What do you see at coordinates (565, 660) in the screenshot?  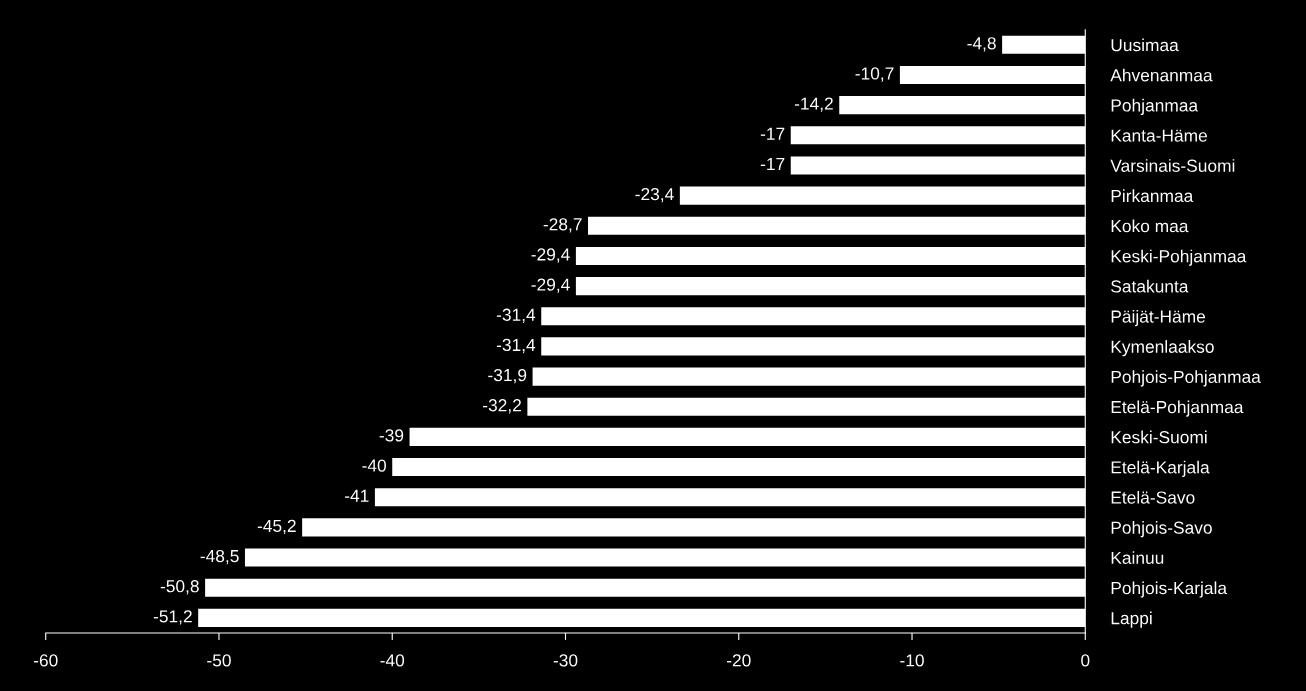 I see `x-tick-label: -30` at bounding box center [565, 660].